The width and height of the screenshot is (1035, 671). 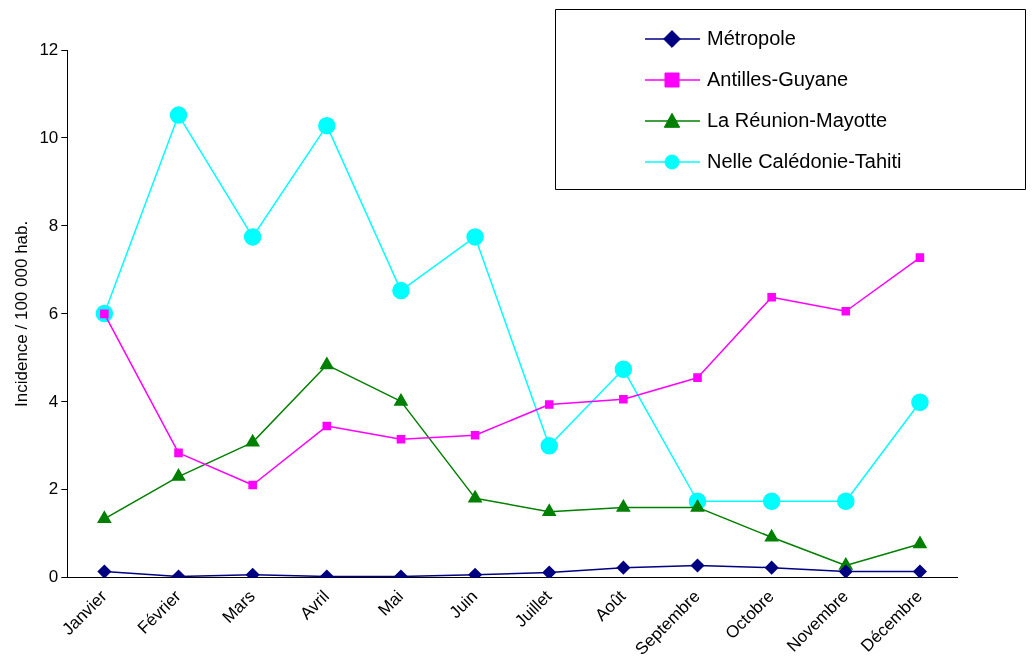 I want to click on y-tick-label: 6, so click(x=53, y=313).